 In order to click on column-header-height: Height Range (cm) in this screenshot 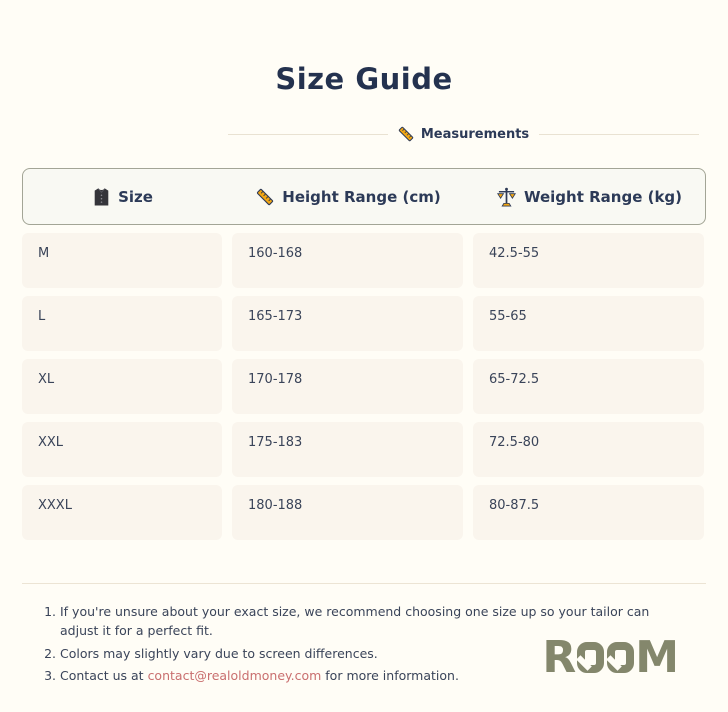, I will do `click(348, 197)`.